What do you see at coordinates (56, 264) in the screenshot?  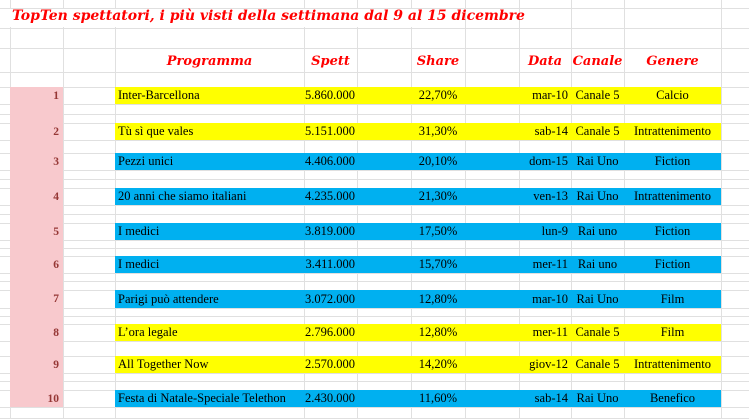 I see `row-number-cell: 6` at bounding box center [56, 264].